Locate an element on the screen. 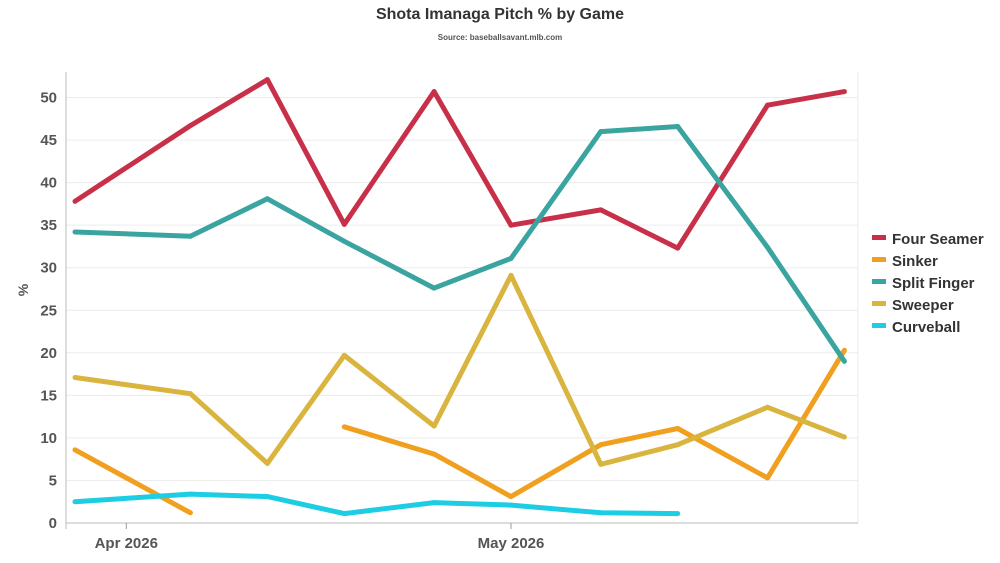 The width and height of the screenshot is (1000, 563). y-tick-label: 20 is located at coordinates (48, 353).